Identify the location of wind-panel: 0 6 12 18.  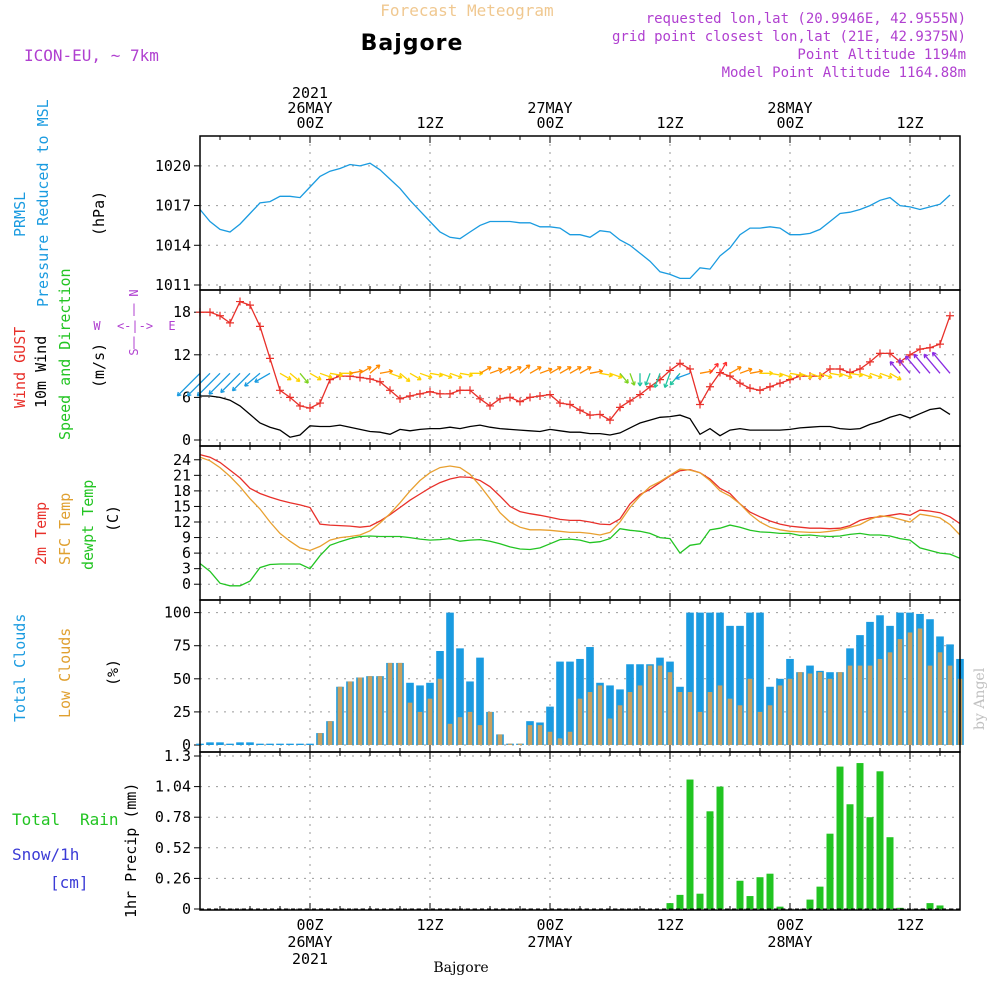
(567, 369).